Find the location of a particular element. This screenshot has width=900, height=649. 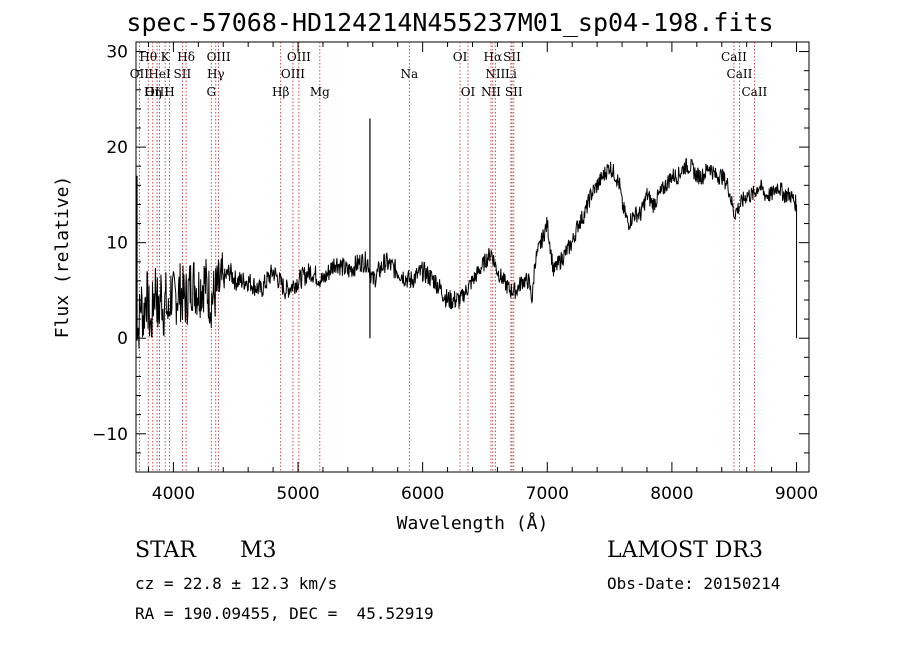

x-axis-label: Wavelength (Å) is located at coordinates (473, 523).